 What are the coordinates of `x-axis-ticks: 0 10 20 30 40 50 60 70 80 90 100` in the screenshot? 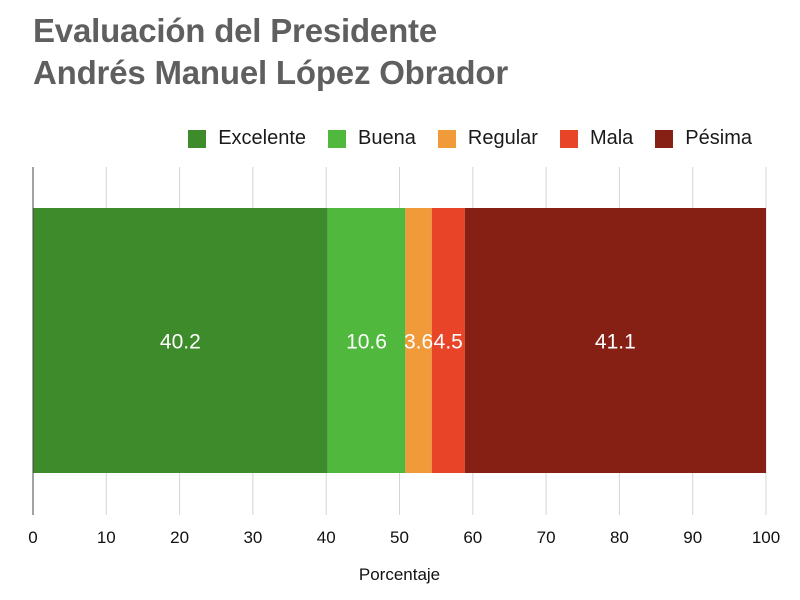 It's located at (404, 537).